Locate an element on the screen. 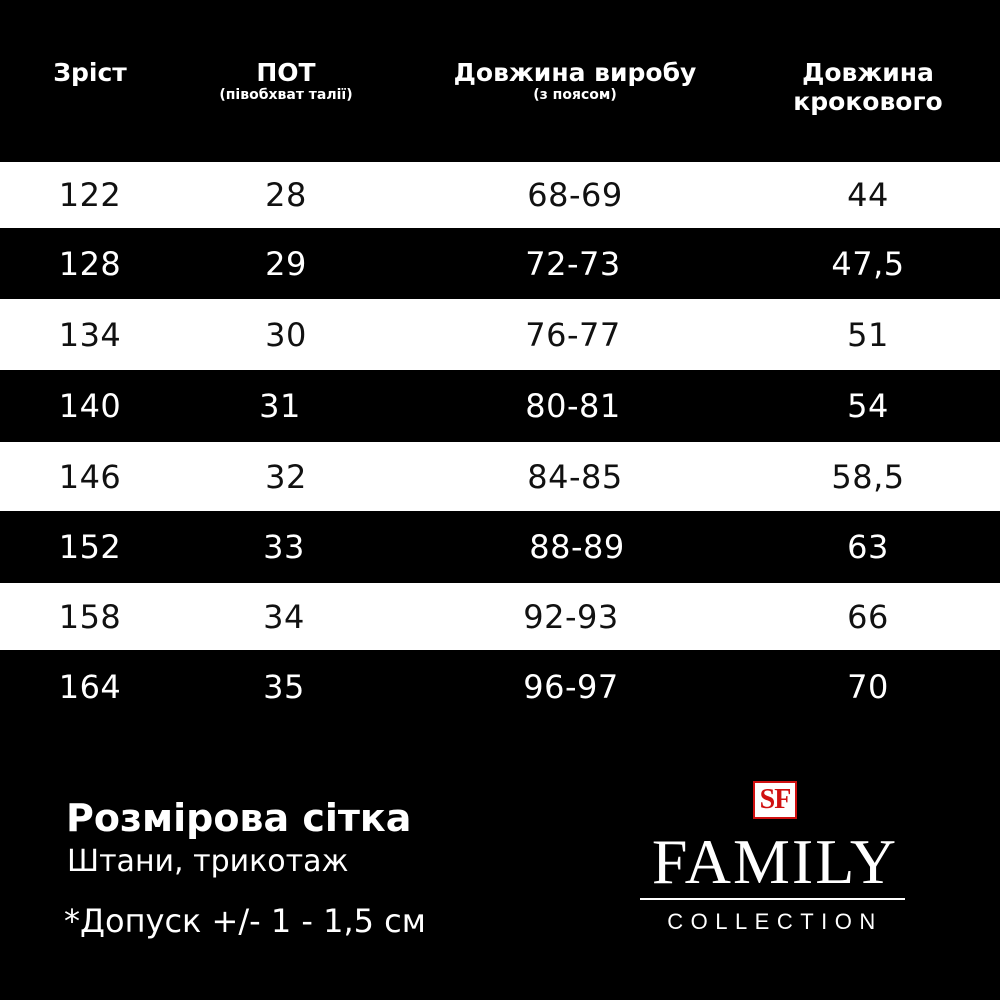  cell-length: 96-97 is located at coordinates (571, 687).